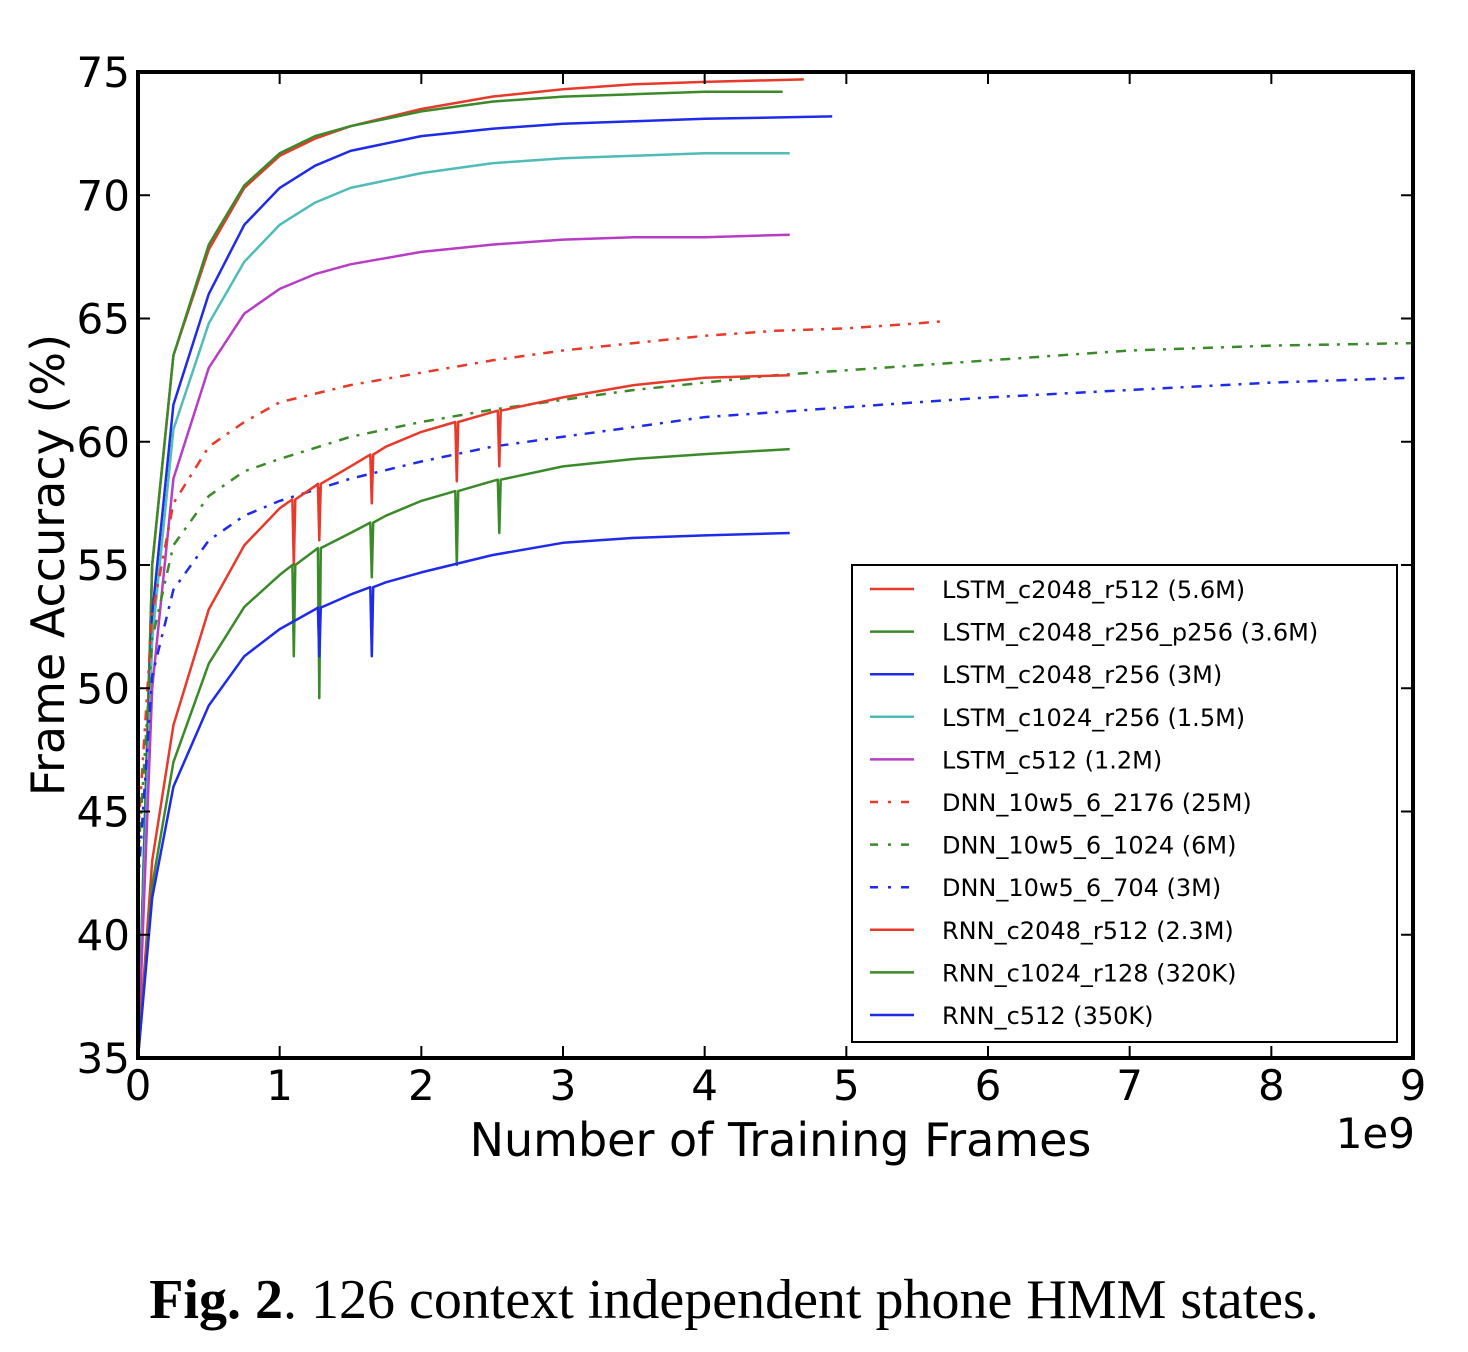  I want to click on legend-label: DNN_10w5_6_704 (3M), so click(1081, 888).